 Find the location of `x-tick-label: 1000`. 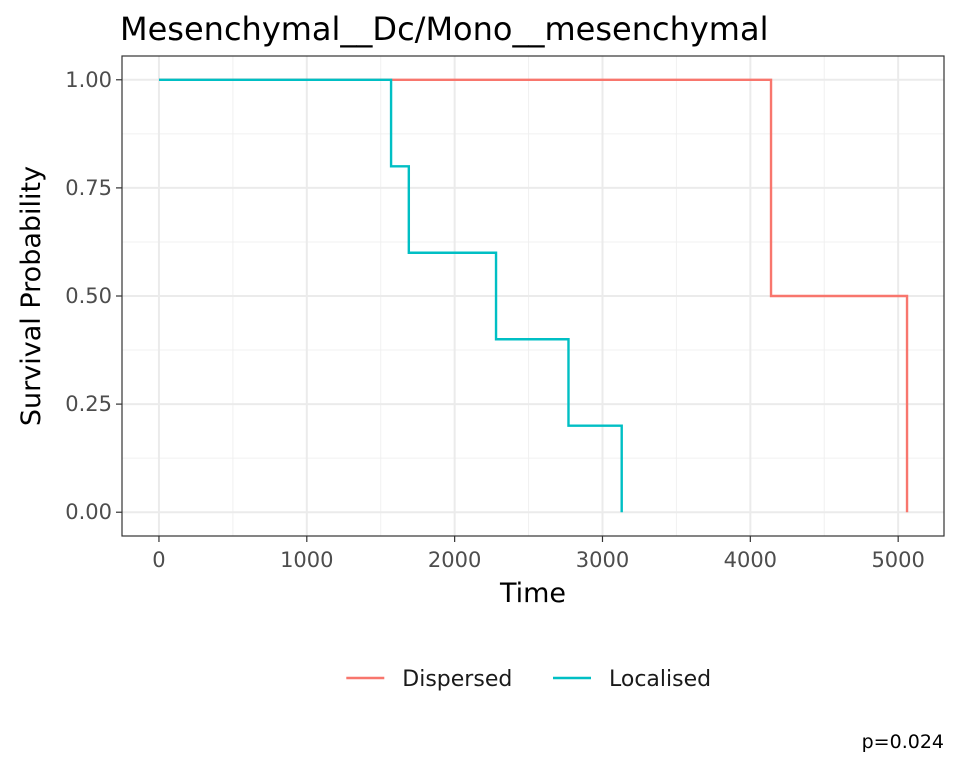

x-tick-label: 1000 is located at coordinates (306, 560).